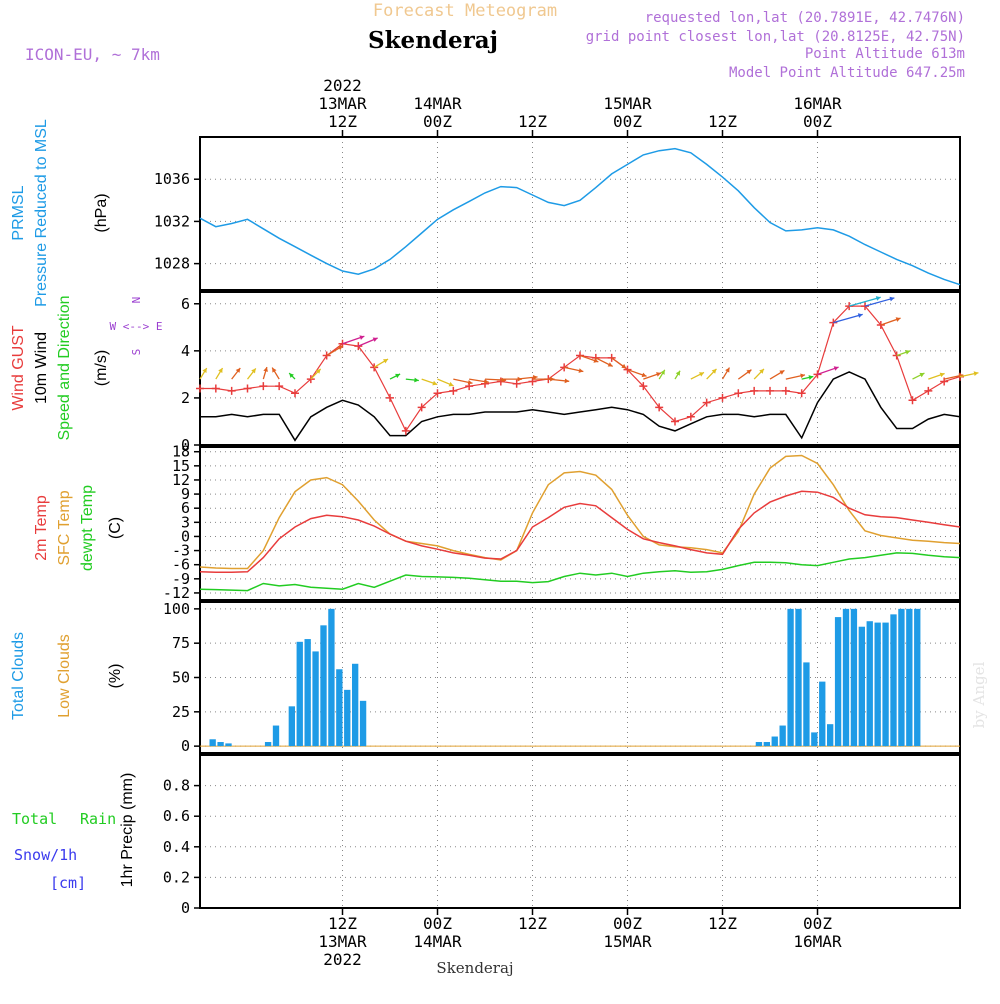 This screenshot has height=1004, width=1000. What do you see at coordinates (185, 398) in the screenshot?
I see `wind-ytick-label: 2` at bounding box center [185, 398].